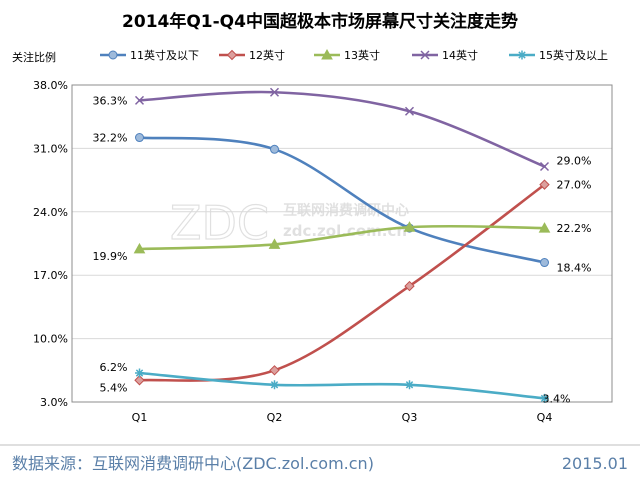  I want to click on watermark-line1: 互联网消费调研中心, so click(346, 210).